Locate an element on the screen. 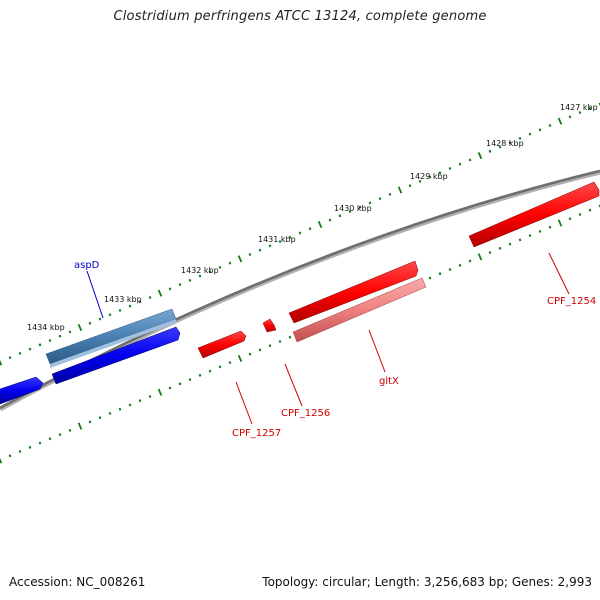 Image resolution: width=600 pixels, height=600 pixels. kbp-label-1427: 1427 kbp is located at coordinates (579, 107).